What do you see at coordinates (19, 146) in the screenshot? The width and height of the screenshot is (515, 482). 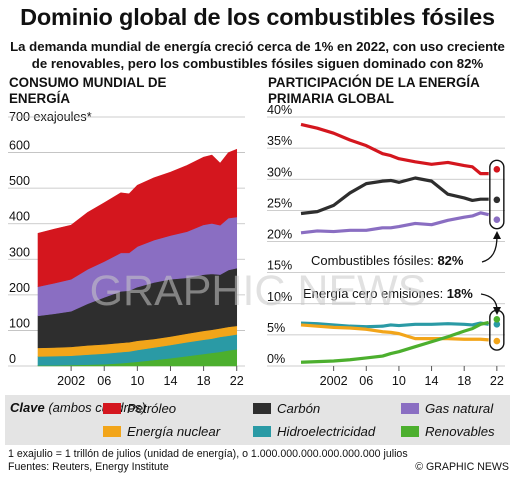 I see `left-y-tick-label: 600` at bounding box center [19, 146].